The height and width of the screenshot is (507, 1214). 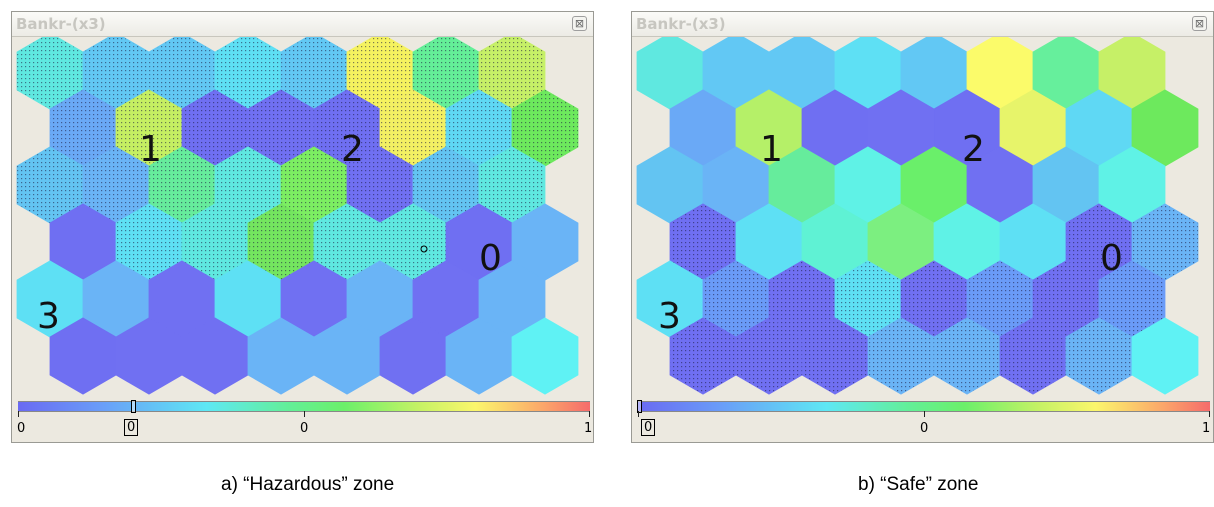 What do you see at coordinates (918, 484) in the screenshot?
I see `caption-safe: b) “Safe” zone` at bounding box center [918, 484].